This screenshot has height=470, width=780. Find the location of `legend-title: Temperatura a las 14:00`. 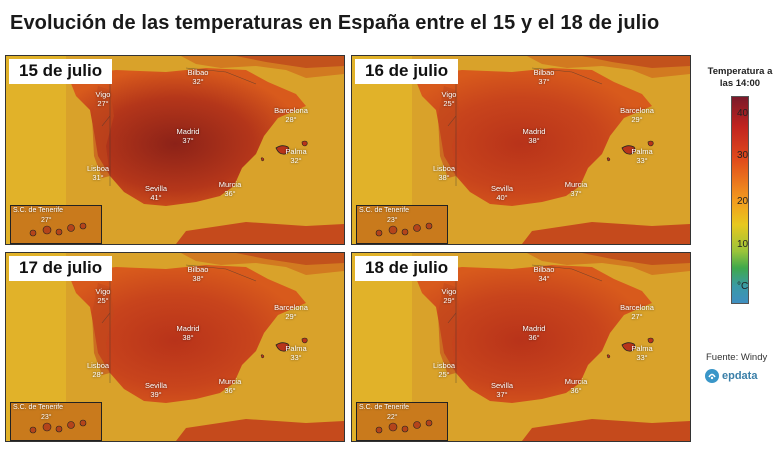

legend-title: Temperatura a las 14:00 is located at coordinates (740, 77).